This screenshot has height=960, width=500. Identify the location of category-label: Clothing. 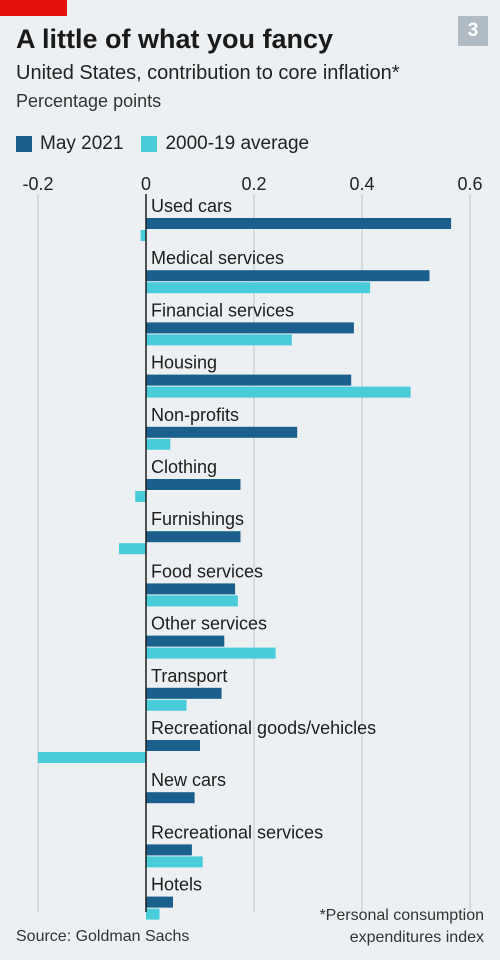
(184, 467).